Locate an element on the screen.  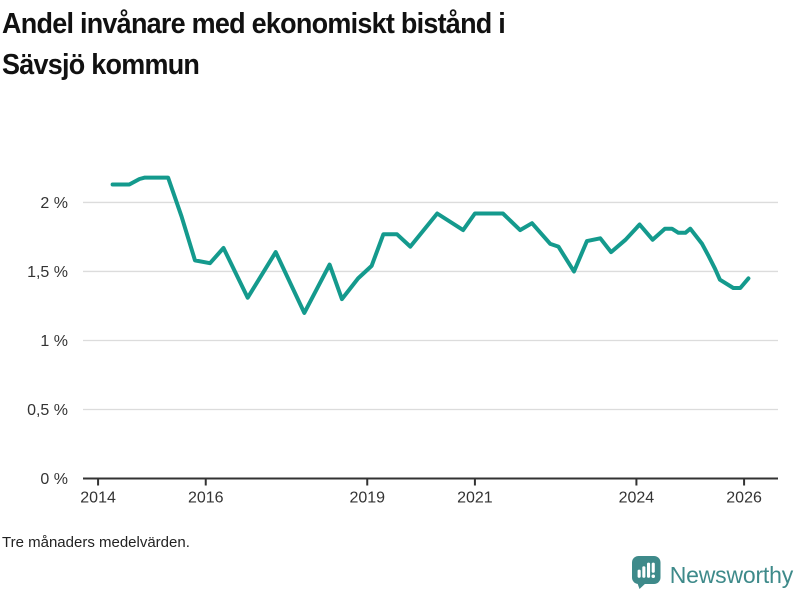
x-tick-label: 2026 is located at coordinates (744, 498).